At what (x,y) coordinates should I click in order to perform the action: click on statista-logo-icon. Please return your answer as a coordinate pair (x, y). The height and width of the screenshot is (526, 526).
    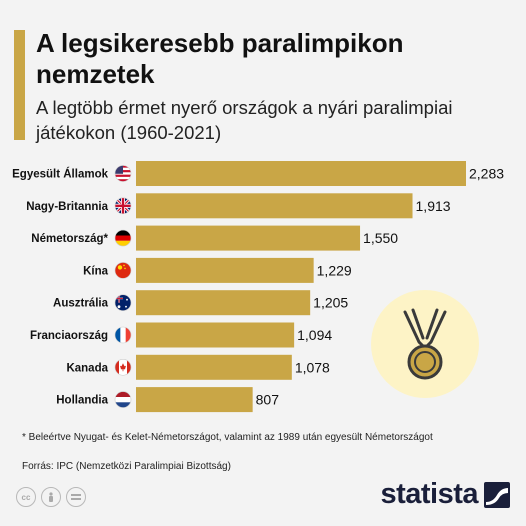
    Looking at the image, I should click on (497, 494).